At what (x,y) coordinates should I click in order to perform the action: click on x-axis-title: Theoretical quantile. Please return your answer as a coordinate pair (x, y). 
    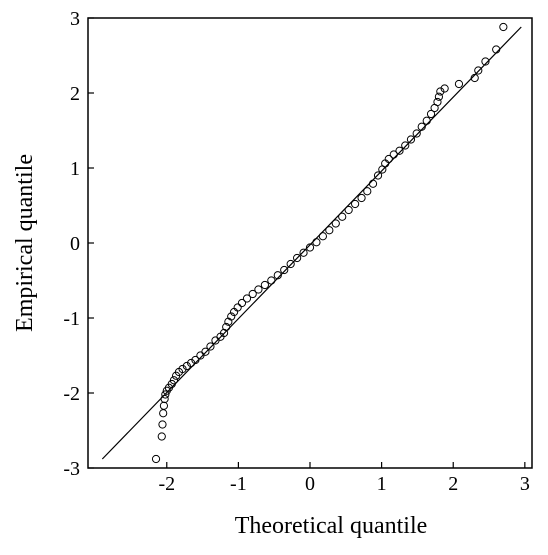
    Looking at the image, I should click on (331, 526).